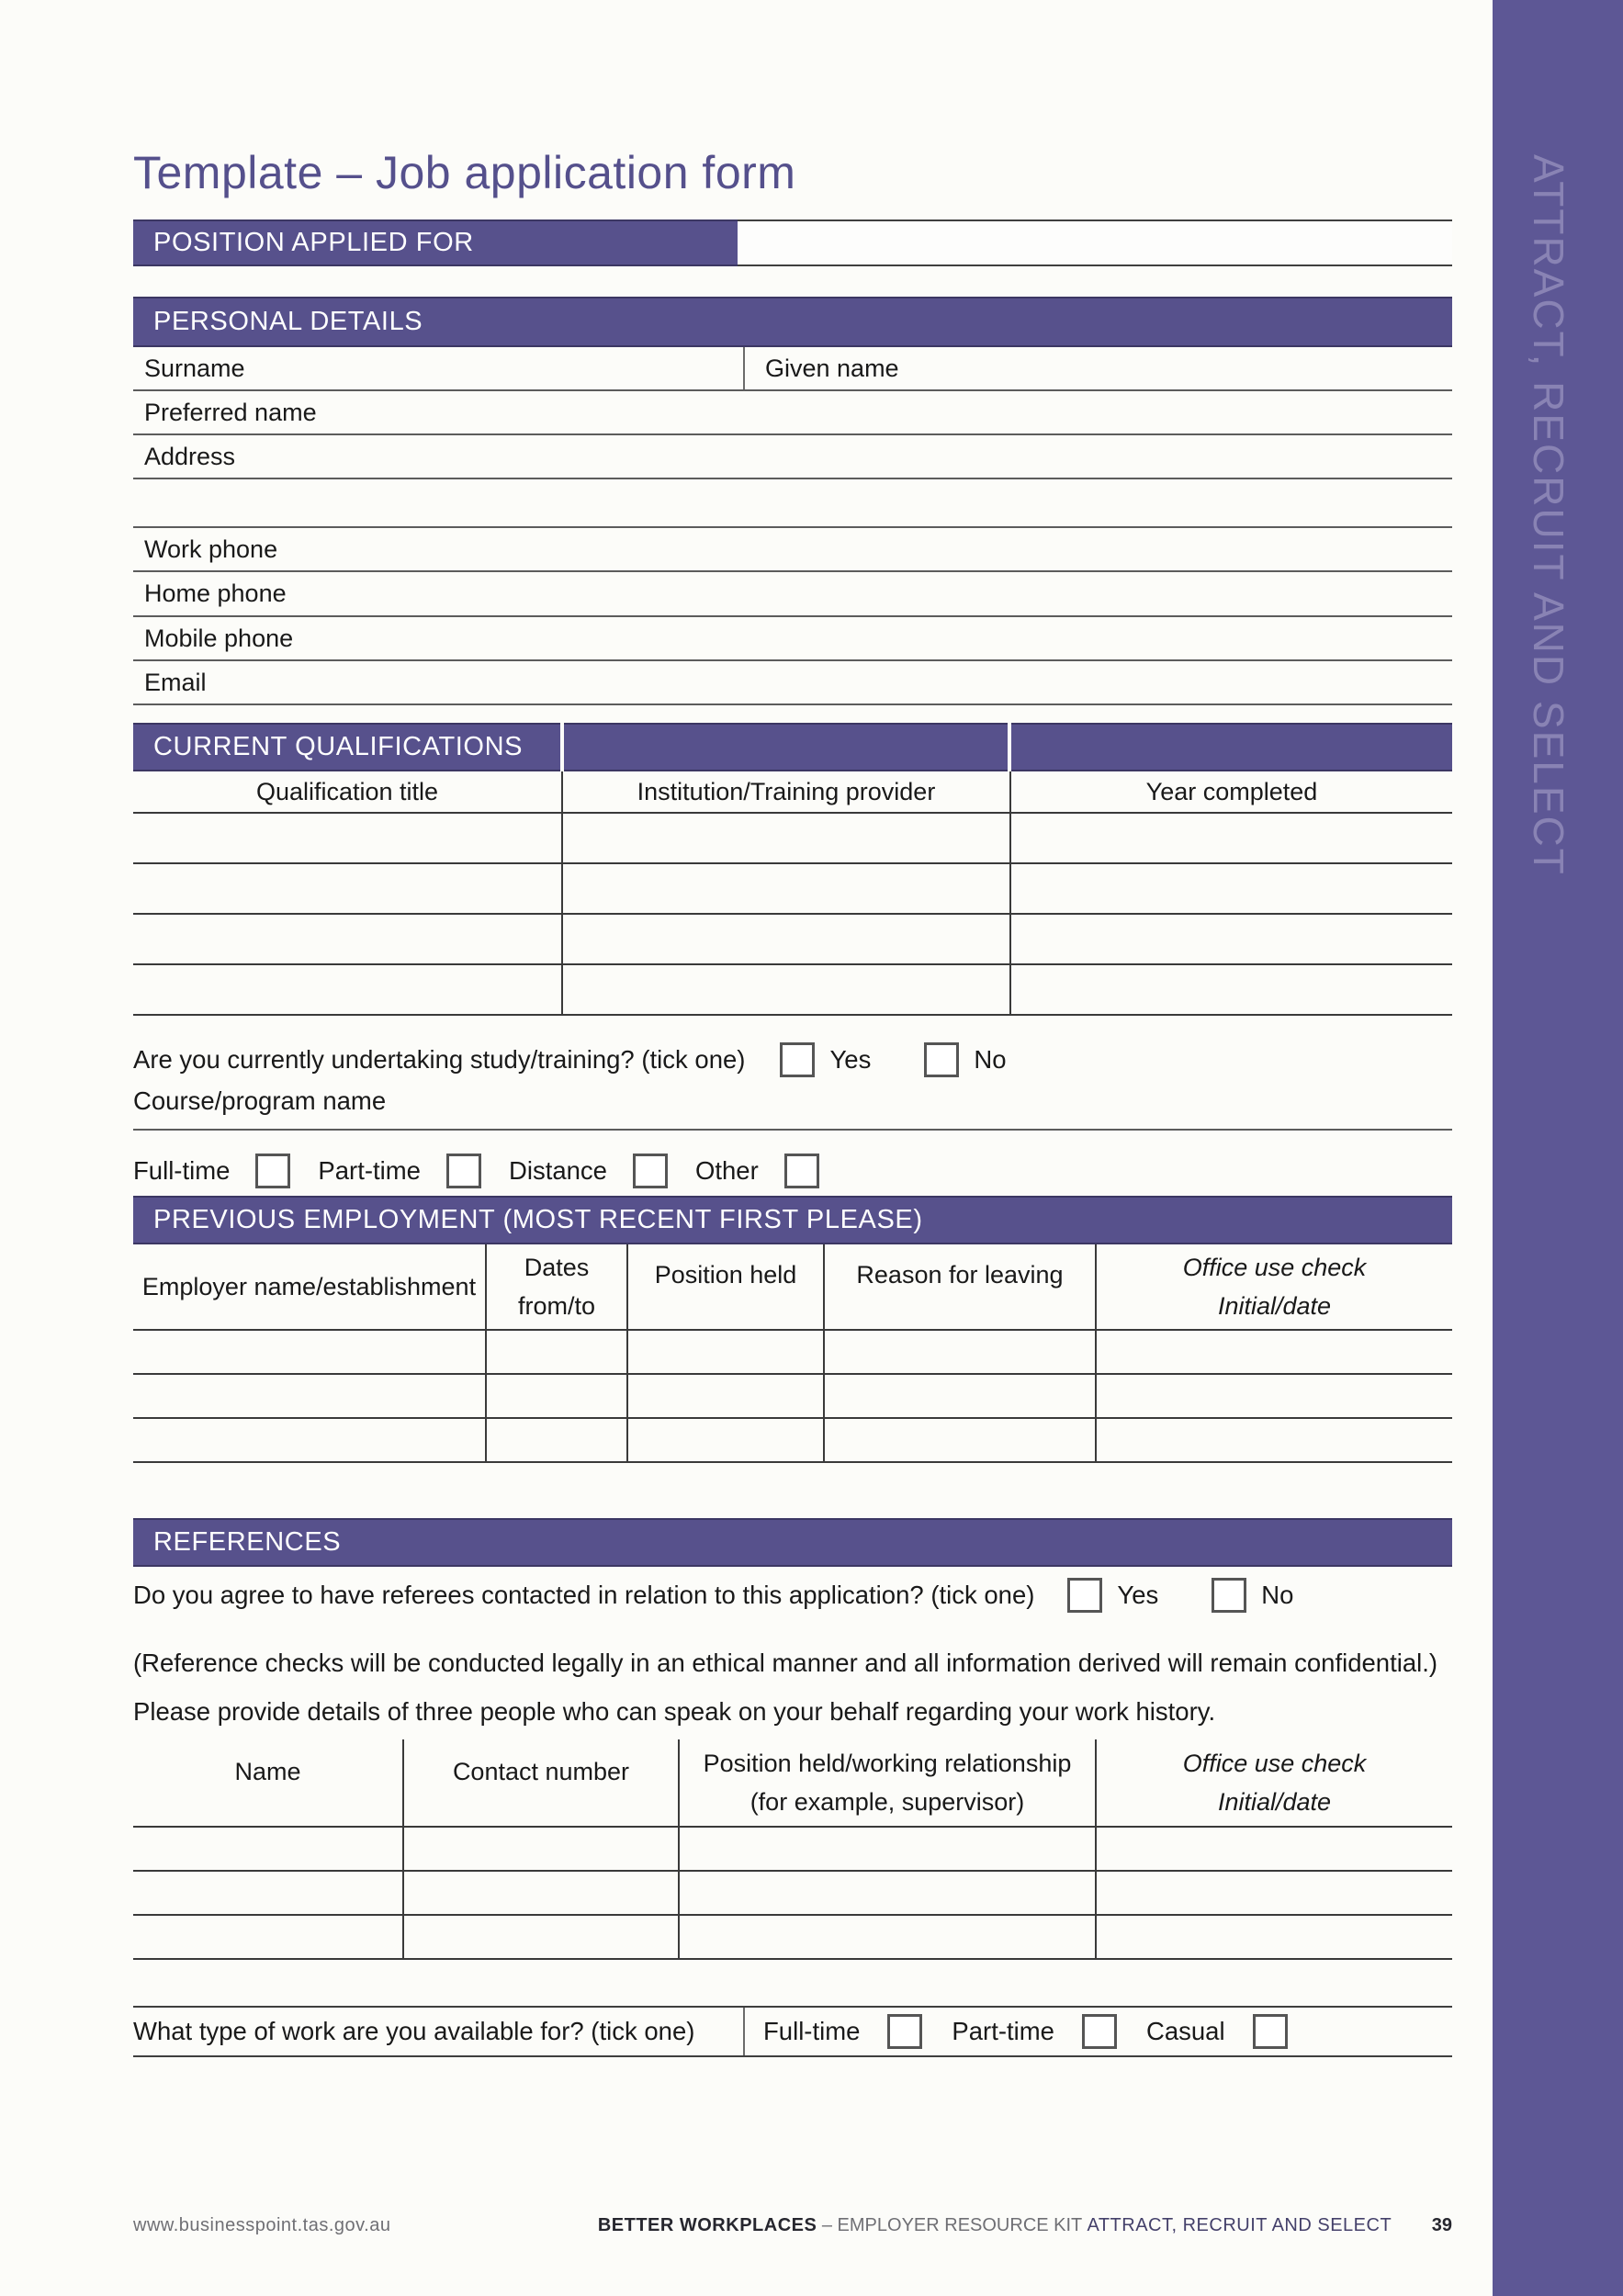 The image size is (1623, 2296). I want to click on position-held-column-header: Position held, so click(725, 1287).